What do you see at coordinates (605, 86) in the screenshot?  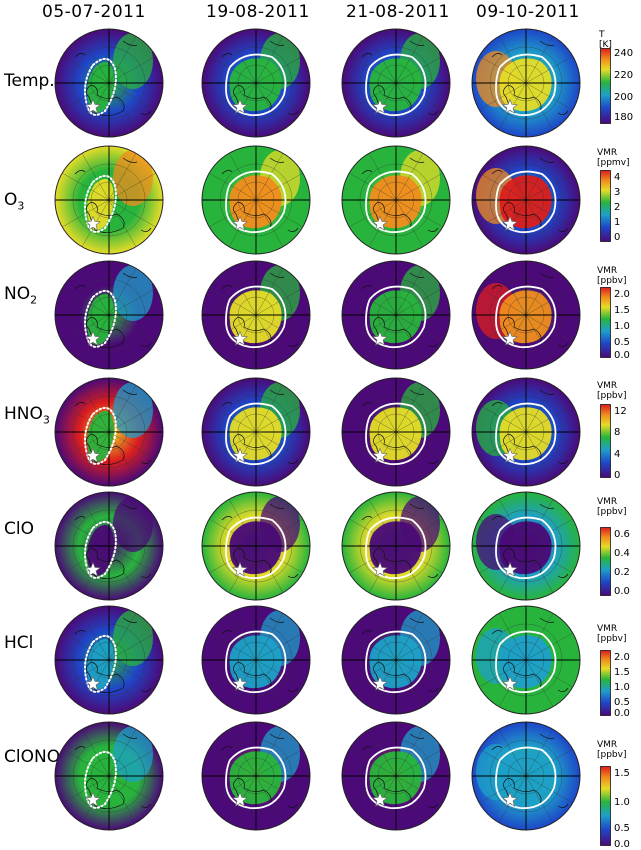 I see `colorbar-temp` at bounding box center [605, 86].